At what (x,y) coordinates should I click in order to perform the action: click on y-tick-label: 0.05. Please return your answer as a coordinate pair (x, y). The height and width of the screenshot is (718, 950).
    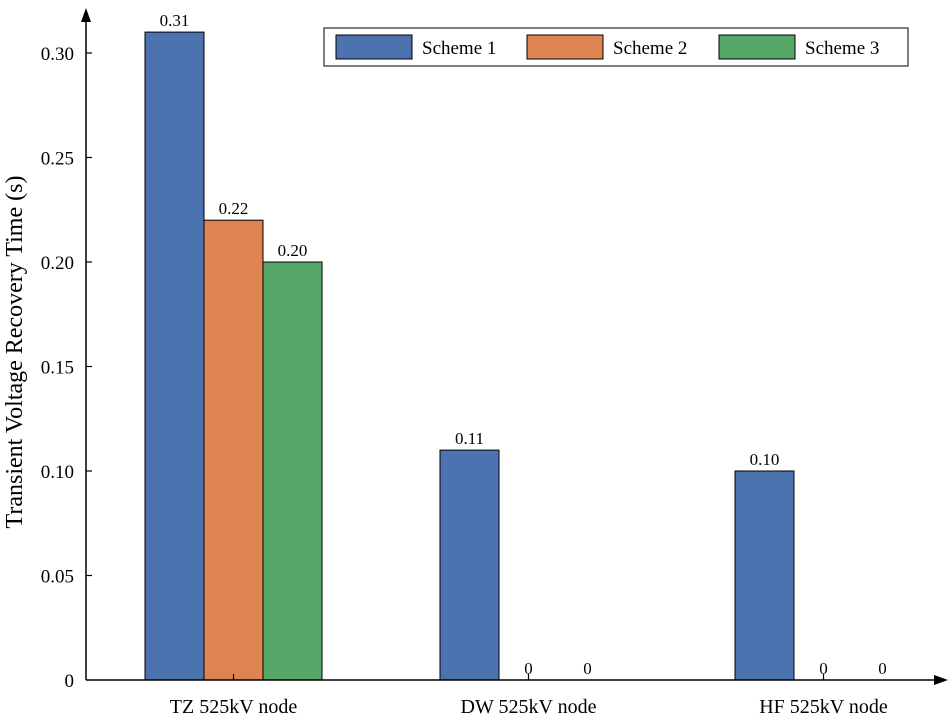
    Looking at the image, I should click on (57, 577).